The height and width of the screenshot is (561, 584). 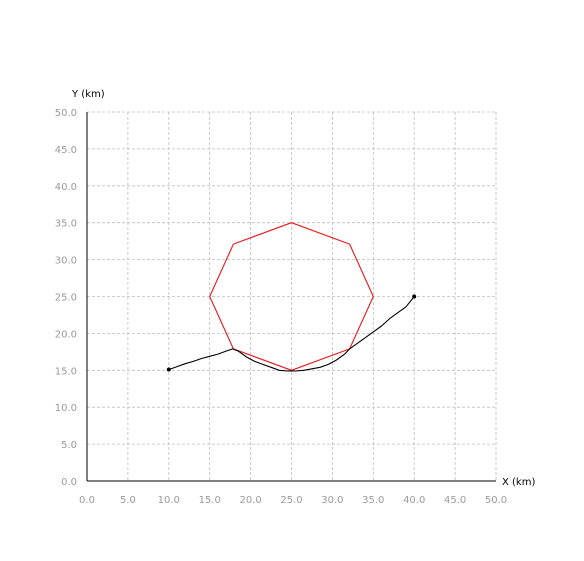 What do you see at coordinates (66, 187) in the screenshot?
I see `y-tick-label: 40.0` at bounding box center [66, 187].